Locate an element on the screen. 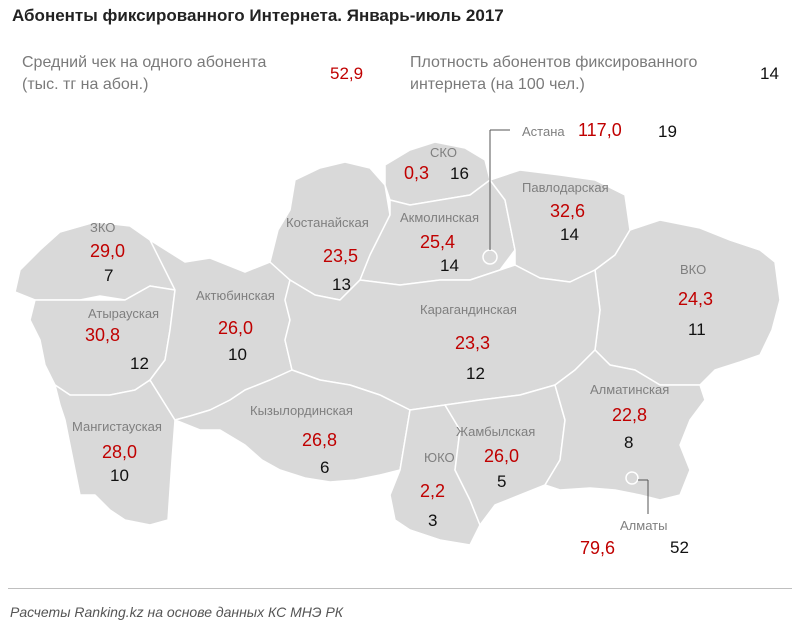 The image size is (800, 632). region-name-kyzylorda: Кызылординская is located at coordinates (301, 410).